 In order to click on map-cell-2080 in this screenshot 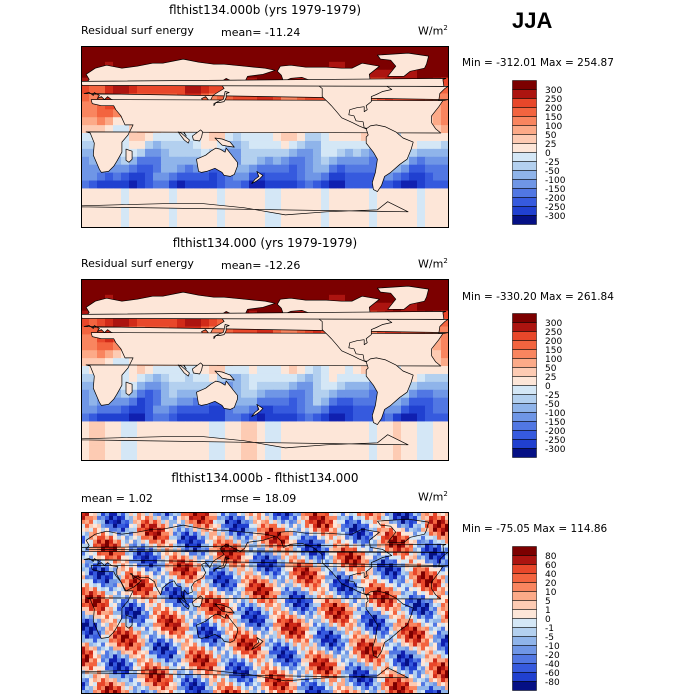, I will do `click(307, 601)`.